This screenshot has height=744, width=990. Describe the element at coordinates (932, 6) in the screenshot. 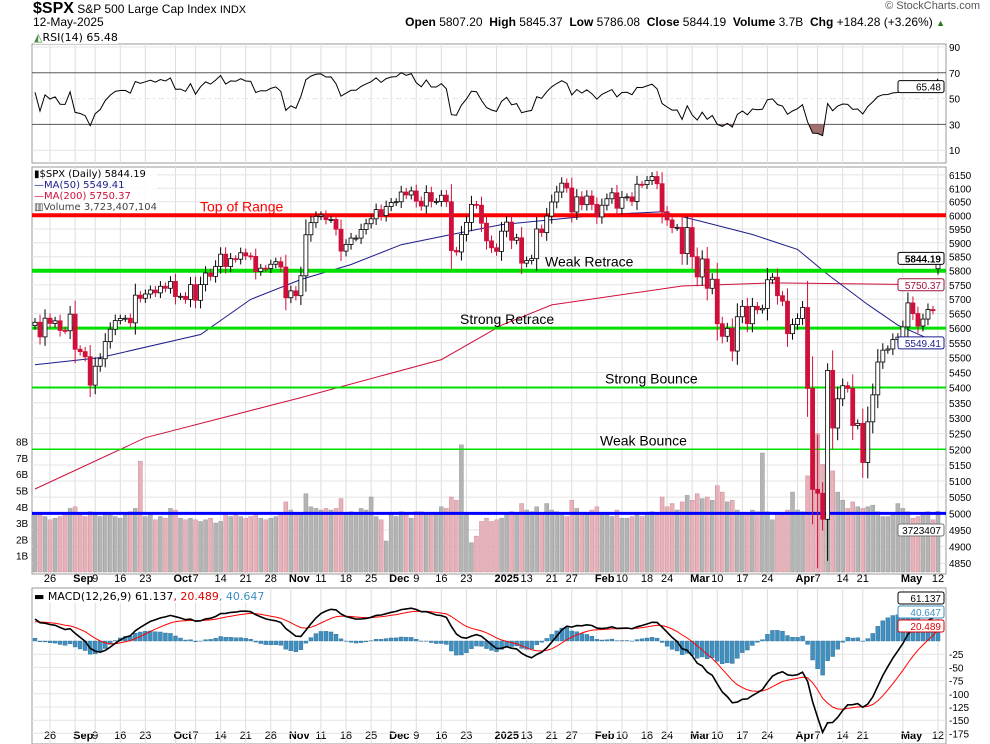

I see `watermark: © StockCharts.com` at that location.